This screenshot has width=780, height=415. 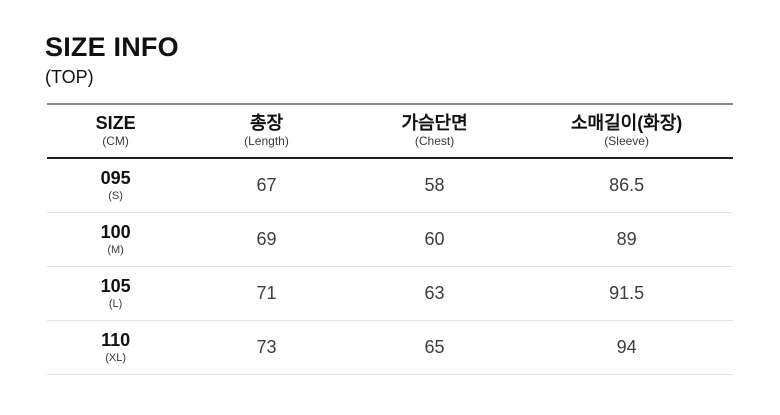 I want to click on chest-value: 58, so click(x=434, y=185).